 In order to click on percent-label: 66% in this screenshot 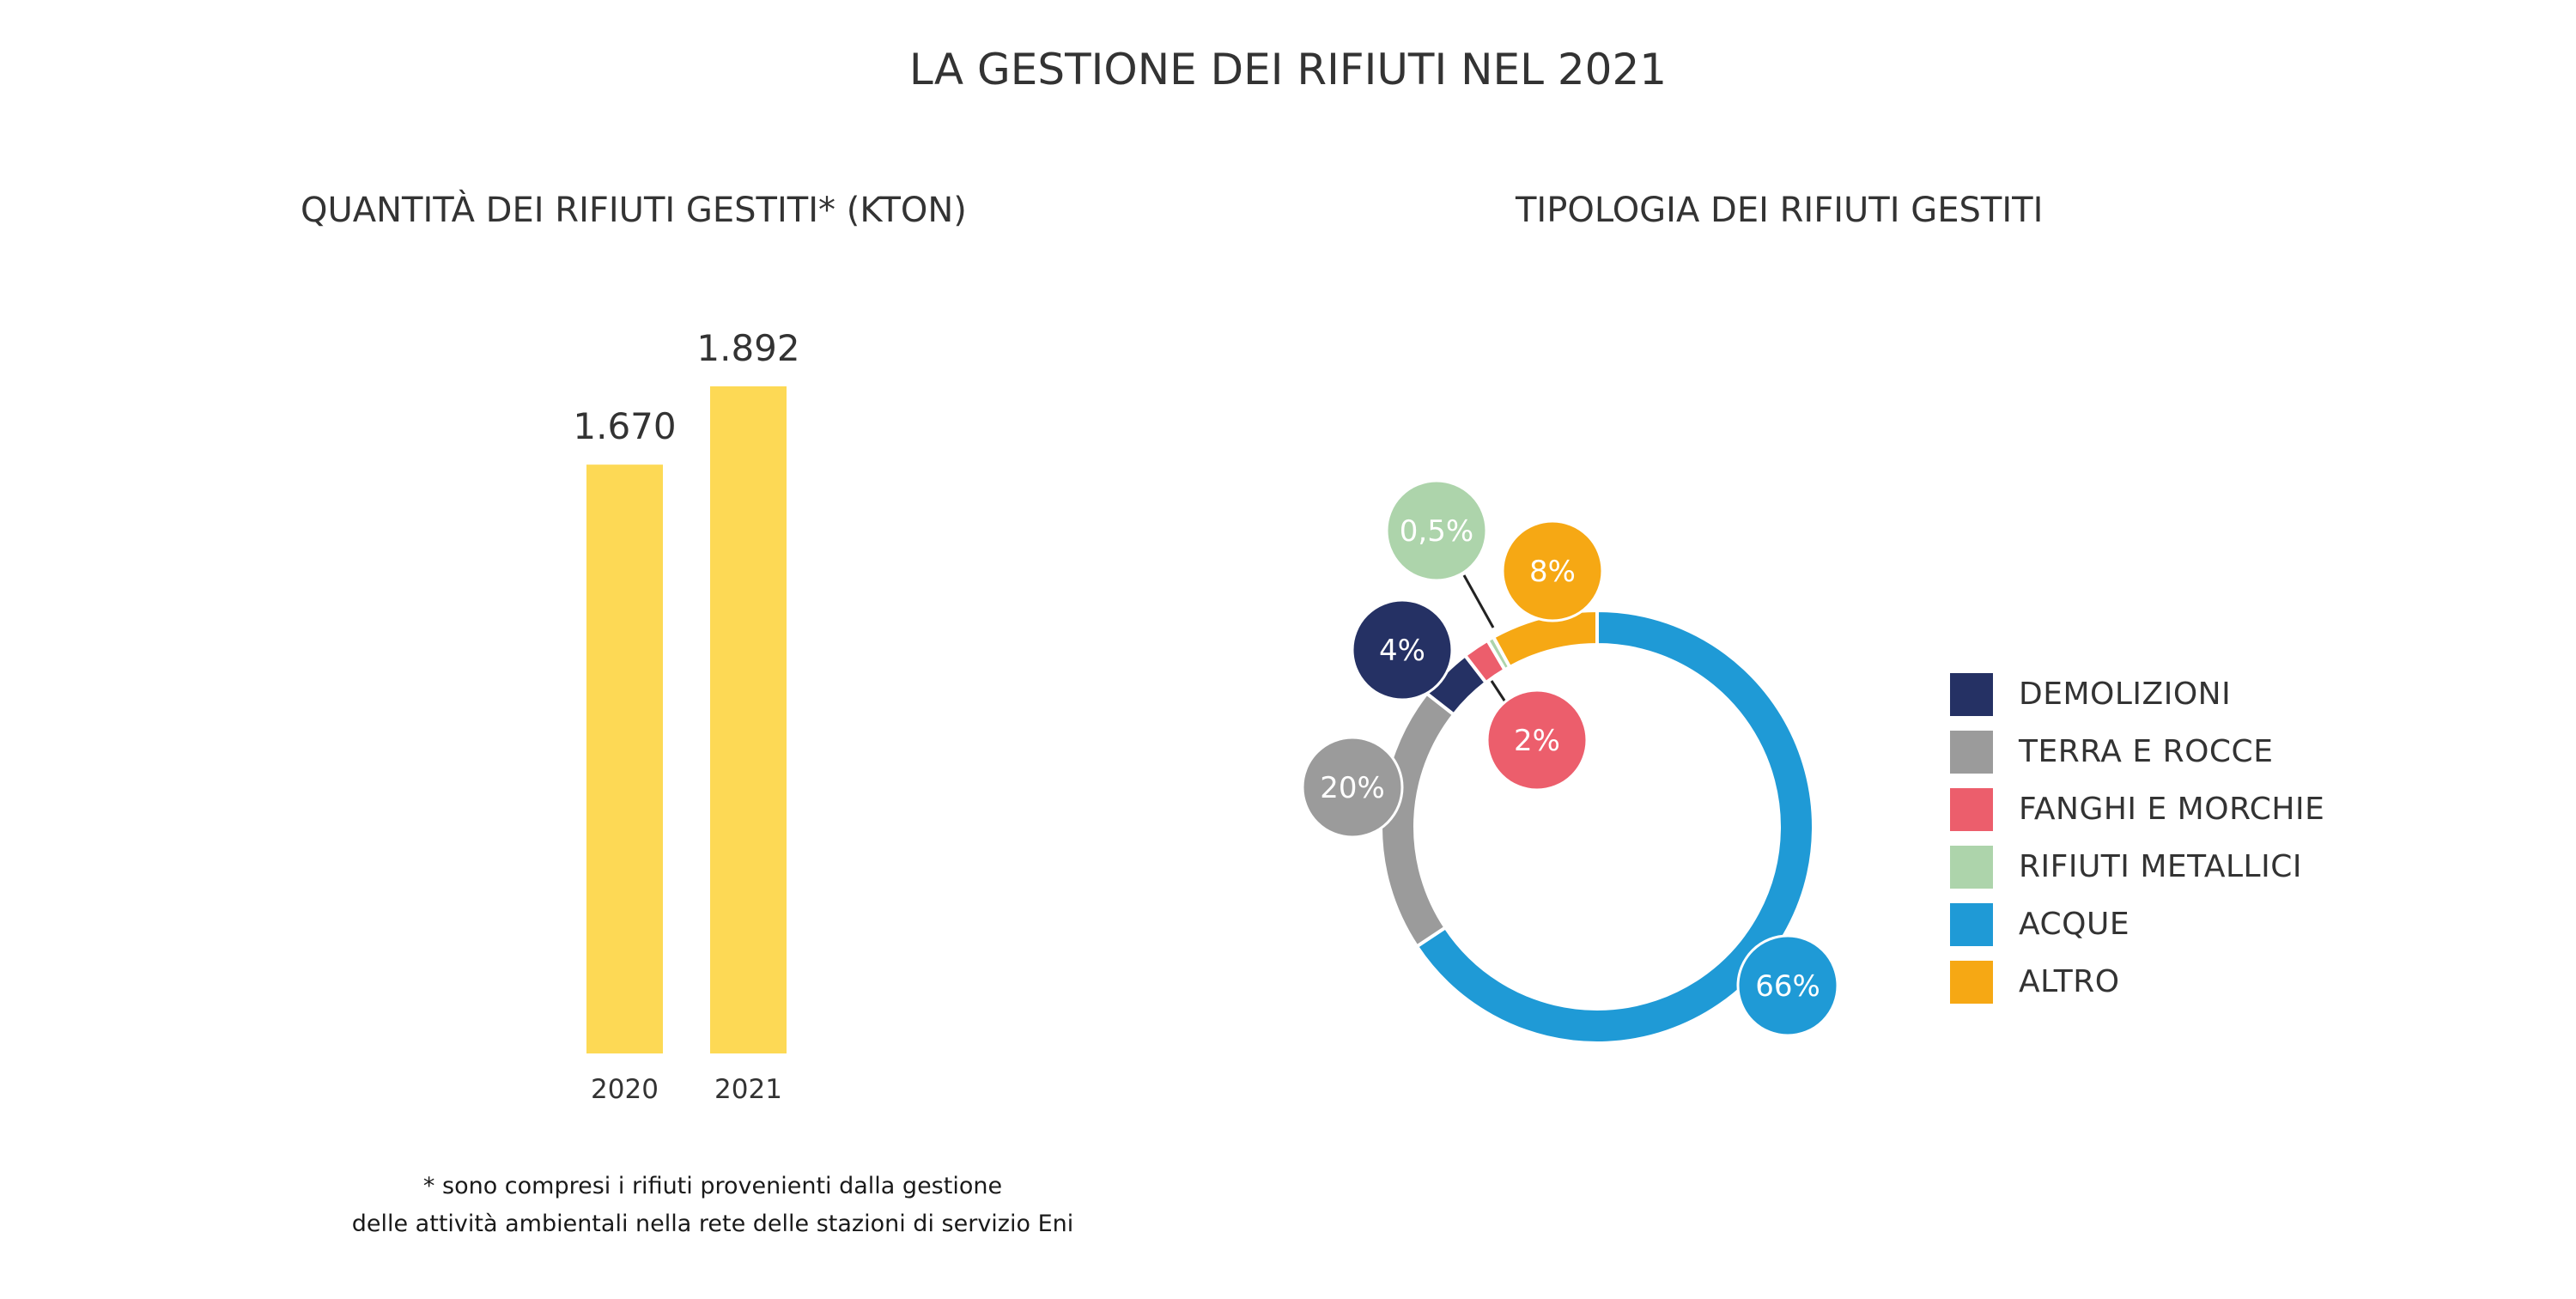, I will do `click(1787, 986)`.